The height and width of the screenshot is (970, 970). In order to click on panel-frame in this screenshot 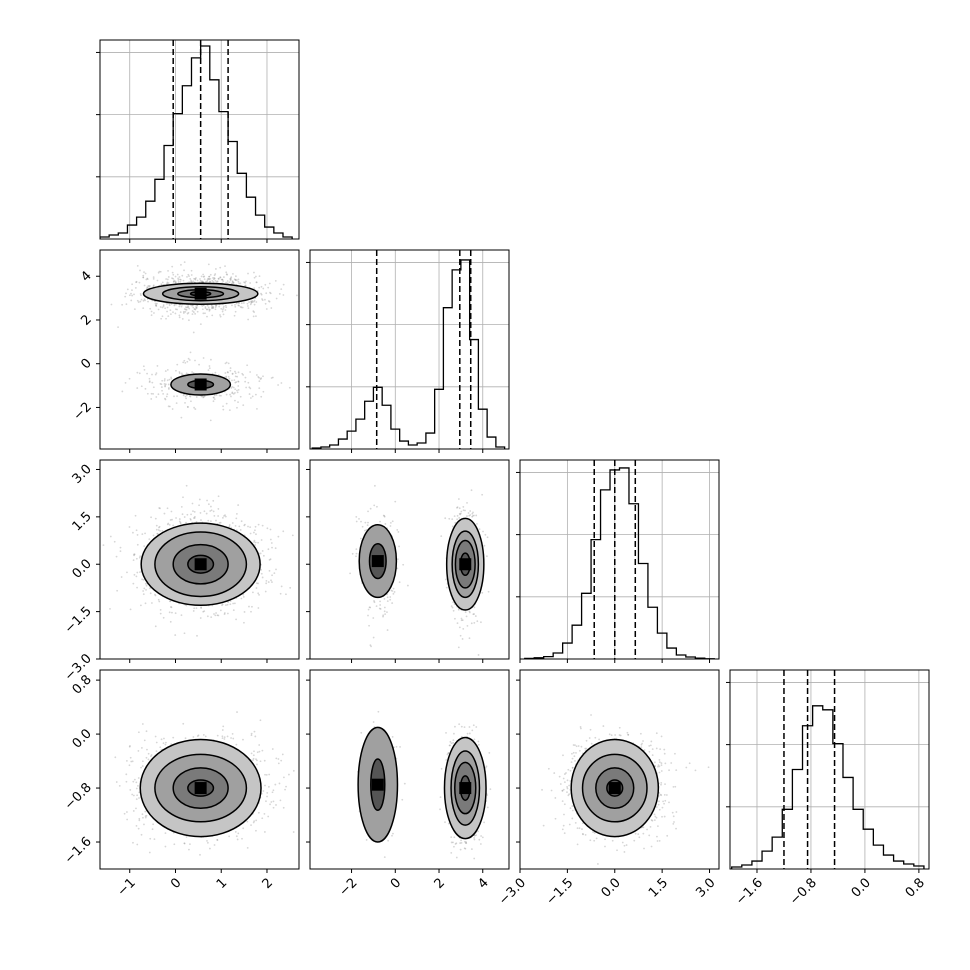, I will do `click(619, 559)`.